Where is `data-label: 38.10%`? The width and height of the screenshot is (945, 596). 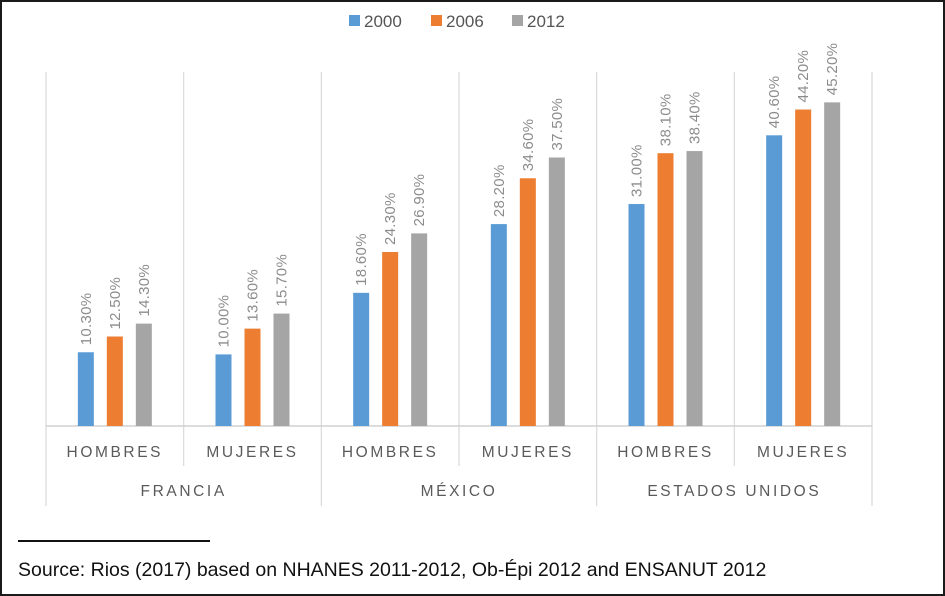
data-label: 38.10% is located at coordinates (666, 120).